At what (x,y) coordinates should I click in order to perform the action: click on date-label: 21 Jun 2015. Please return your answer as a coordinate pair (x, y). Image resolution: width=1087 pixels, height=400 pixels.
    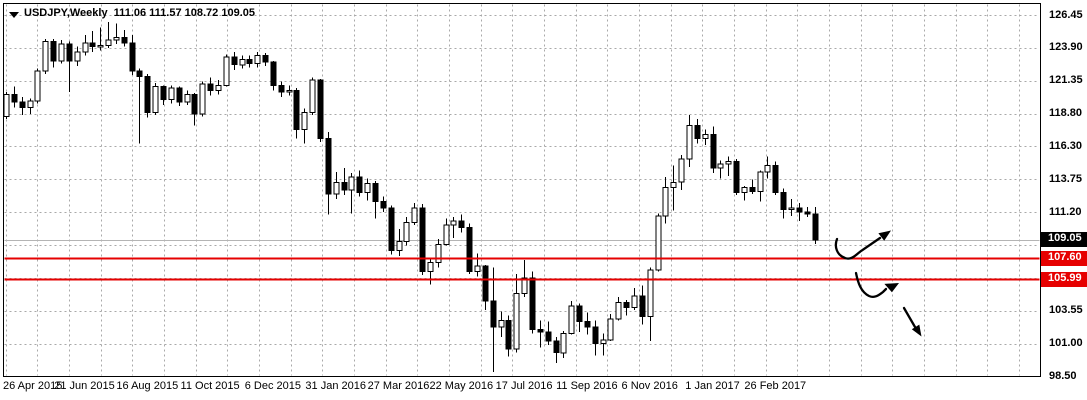
    Looking at the image, I should click on (84, 386).